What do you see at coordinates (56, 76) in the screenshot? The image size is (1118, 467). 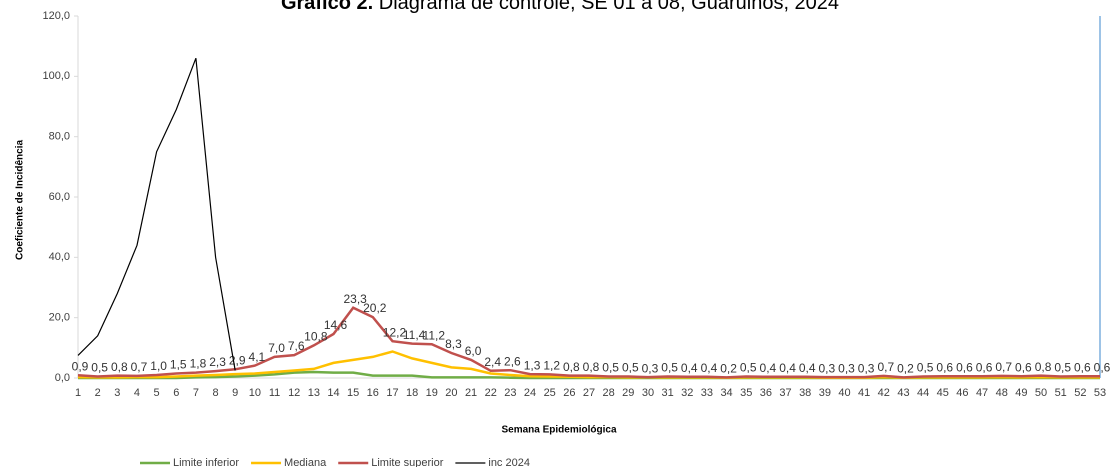 I see `y-tick-label: 100,0` at bounding box center [56, 76].